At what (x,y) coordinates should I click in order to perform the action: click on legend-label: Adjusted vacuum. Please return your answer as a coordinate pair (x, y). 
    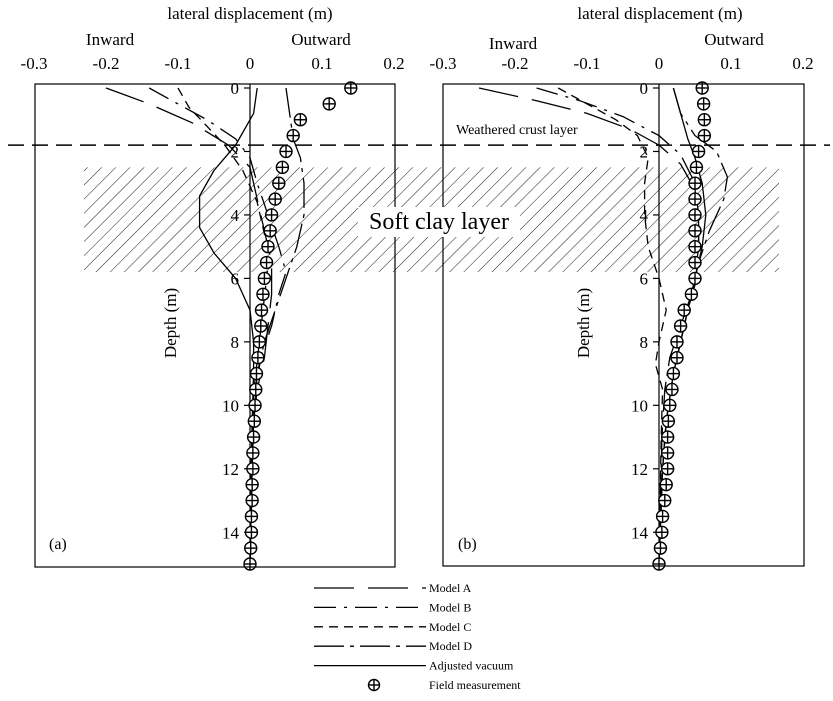
    Looking at the image, I should click on (471, 666).